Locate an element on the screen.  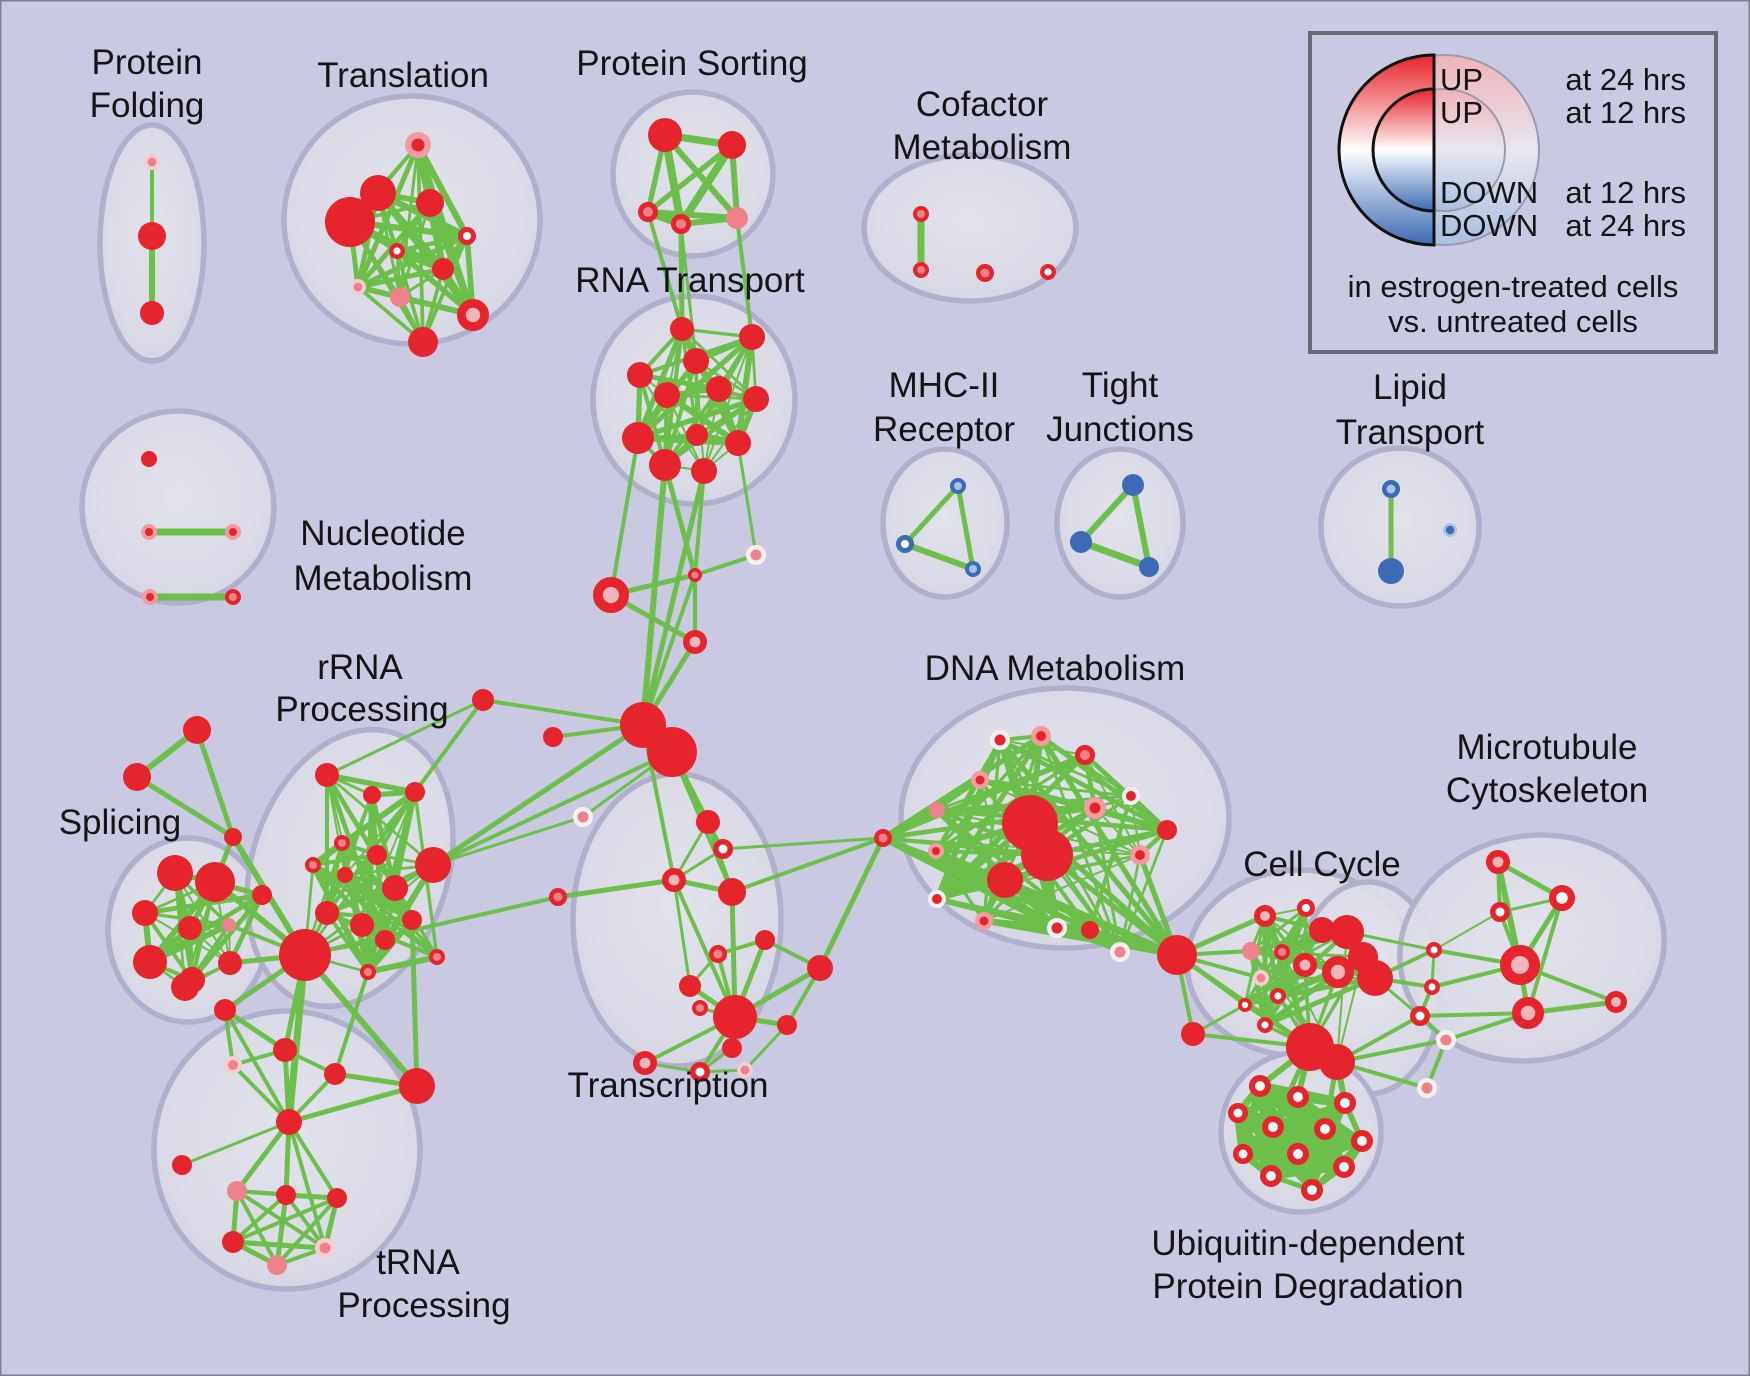
legend-time-2: at 12 hrs is located at coordinates (1625, 192).